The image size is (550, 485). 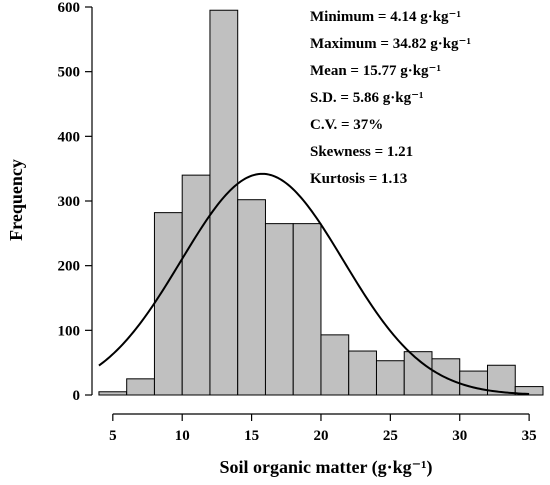 I want to click on y-tick-label: 200, so click(x=69, y=267).